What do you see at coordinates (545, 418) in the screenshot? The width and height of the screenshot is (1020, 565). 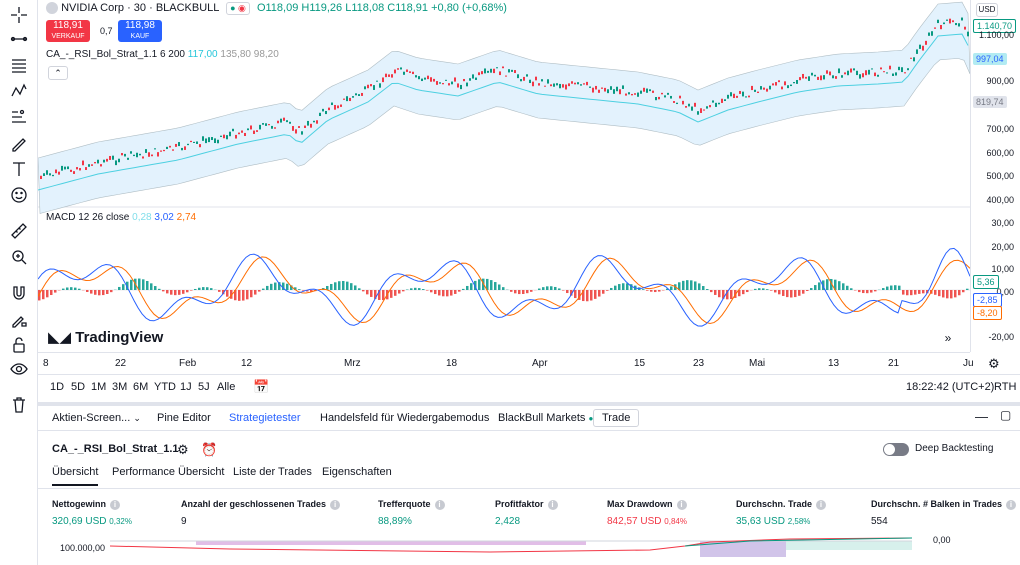 I see `tab-broker: BlackBull Markets ●` at bounding box center [545, 418].